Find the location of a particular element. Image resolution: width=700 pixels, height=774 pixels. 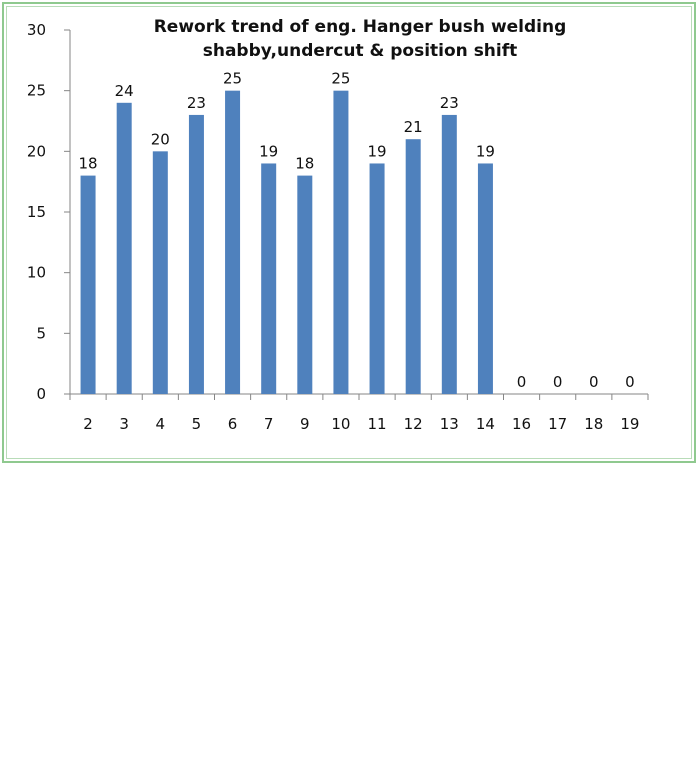

x-tick-label: 7 is located at coordinates (269, 424).